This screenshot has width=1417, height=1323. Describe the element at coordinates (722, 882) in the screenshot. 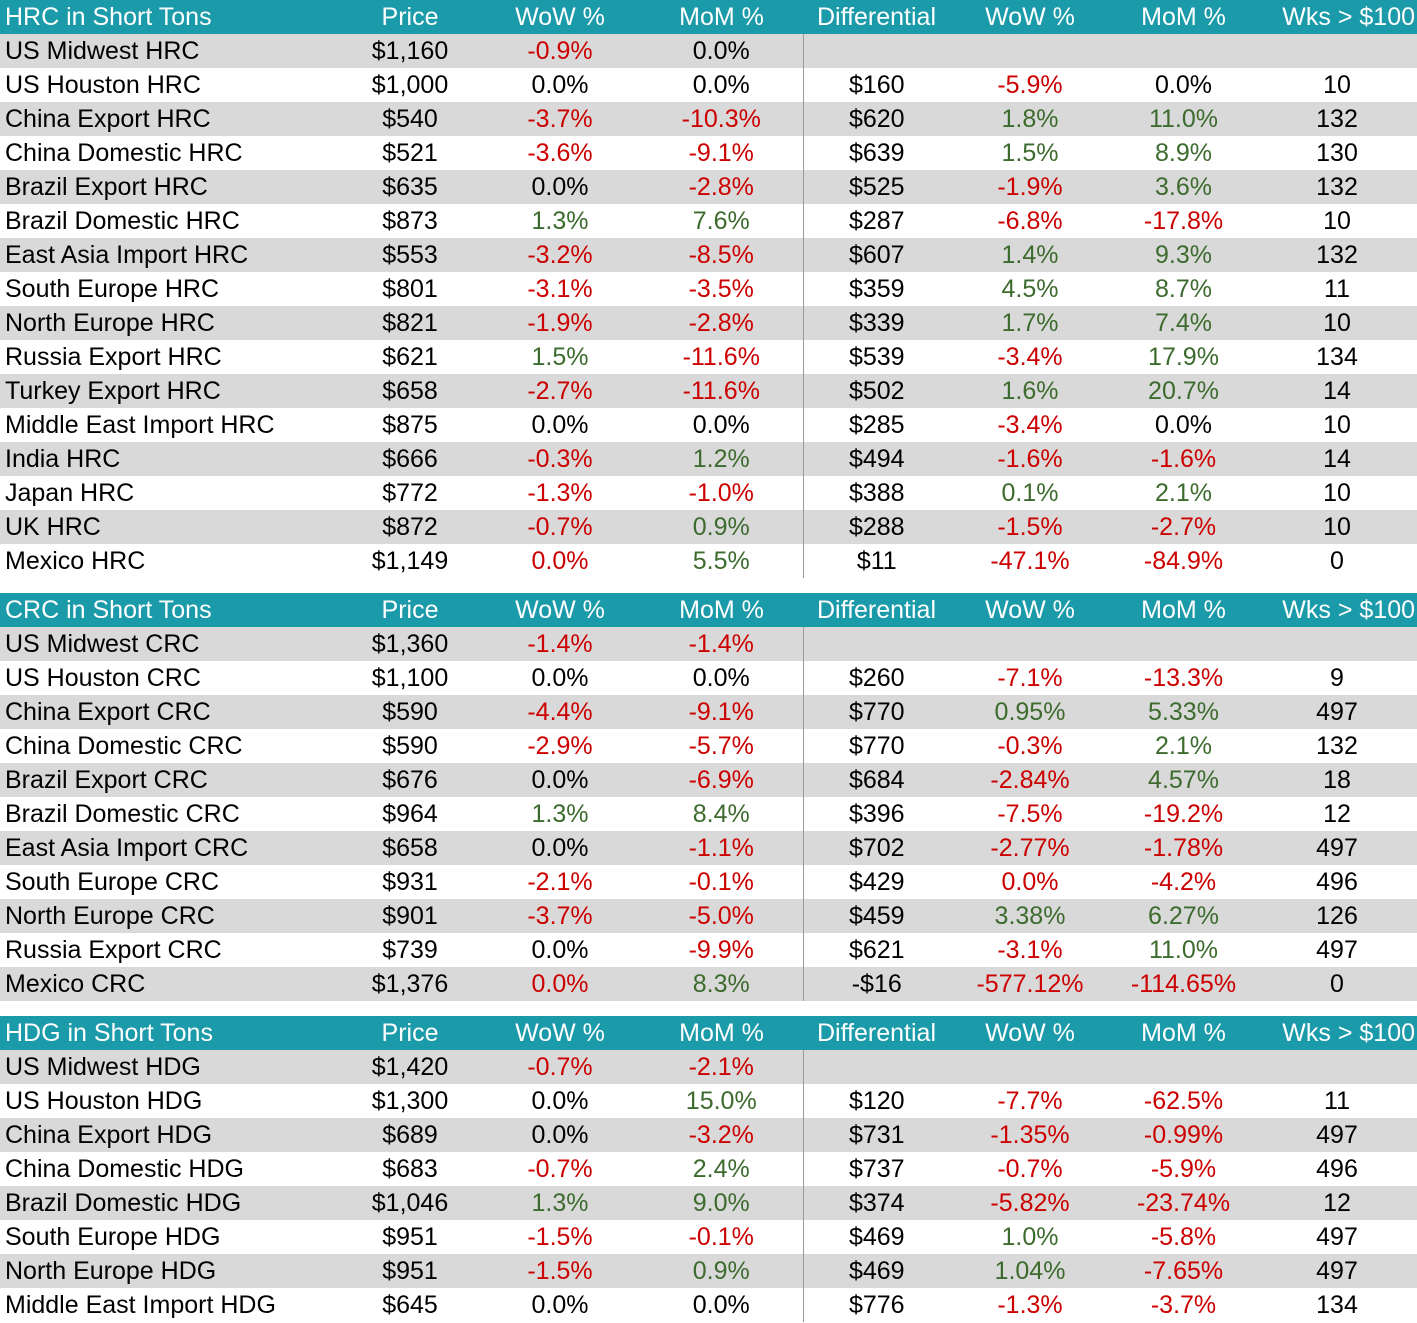

I see `cell-price-mom: -0.1%` at that location.